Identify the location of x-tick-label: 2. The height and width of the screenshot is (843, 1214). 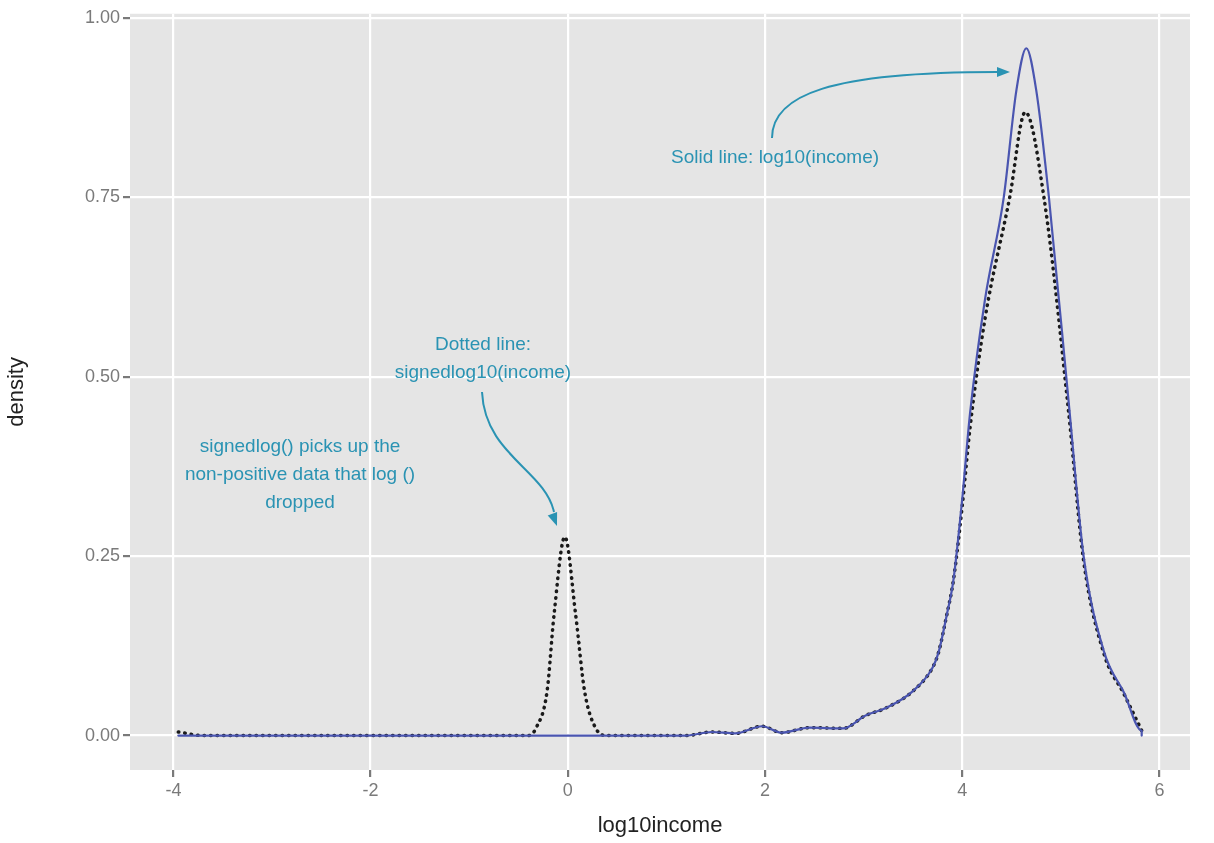
(765, 789).